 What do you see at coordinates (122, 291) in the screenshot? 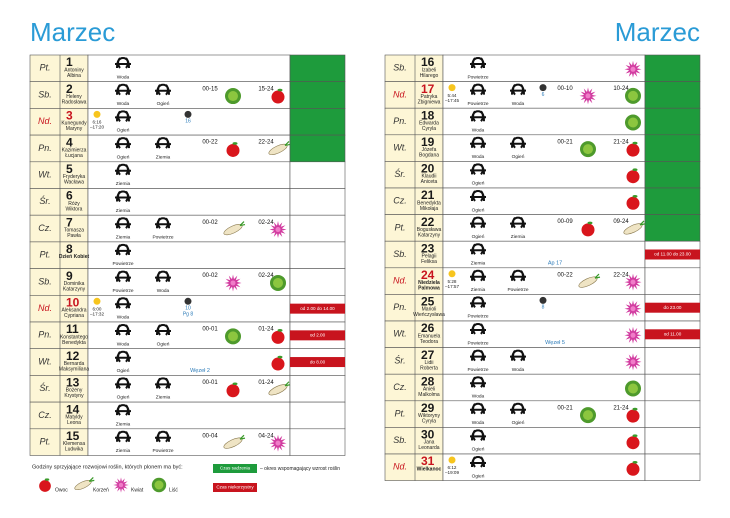
I see `element-label: Powietrze` at bounding box center [122, 291].